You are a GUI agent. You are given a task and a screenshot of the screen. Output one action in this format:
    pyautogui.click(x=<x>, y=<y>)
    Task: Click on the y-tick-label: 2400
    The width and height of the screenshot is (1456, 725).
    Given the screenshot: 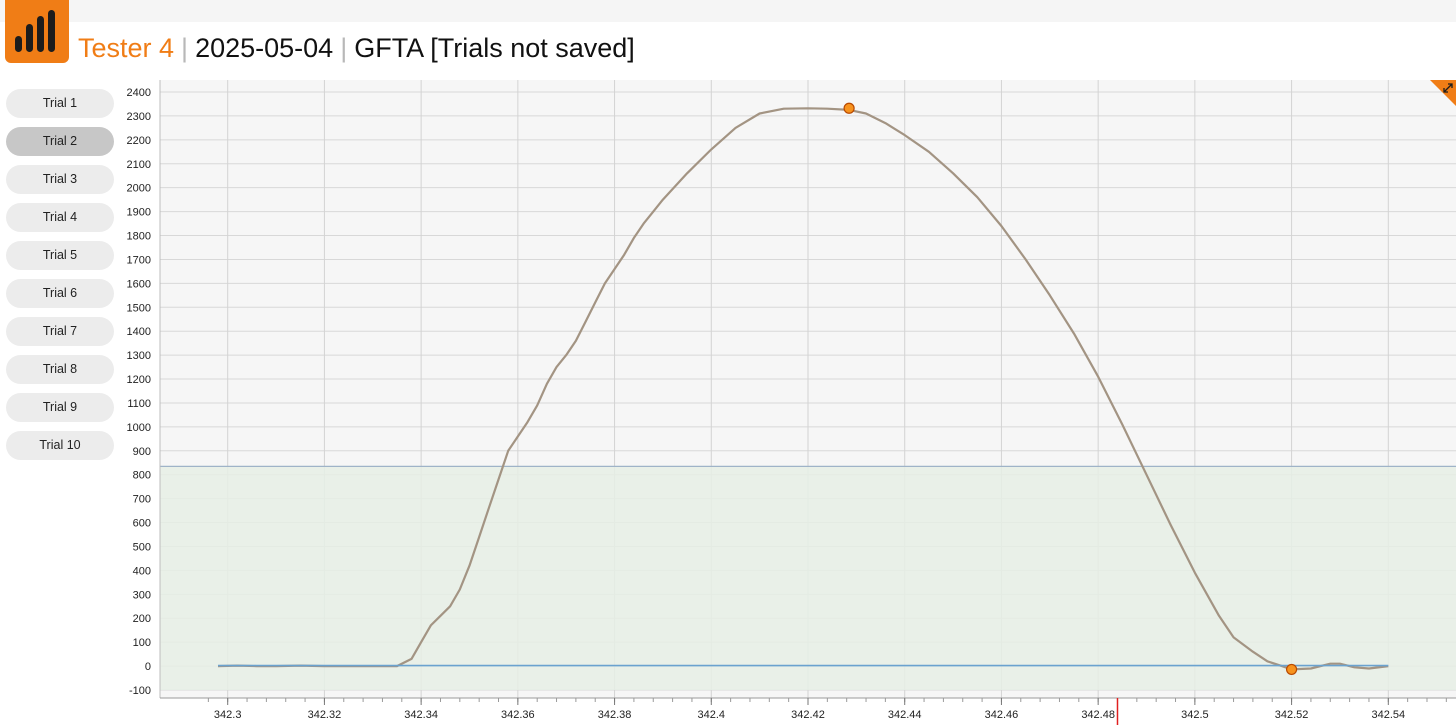 What is the action you would take?
    pyautogui.click(x=139, y=93)
    